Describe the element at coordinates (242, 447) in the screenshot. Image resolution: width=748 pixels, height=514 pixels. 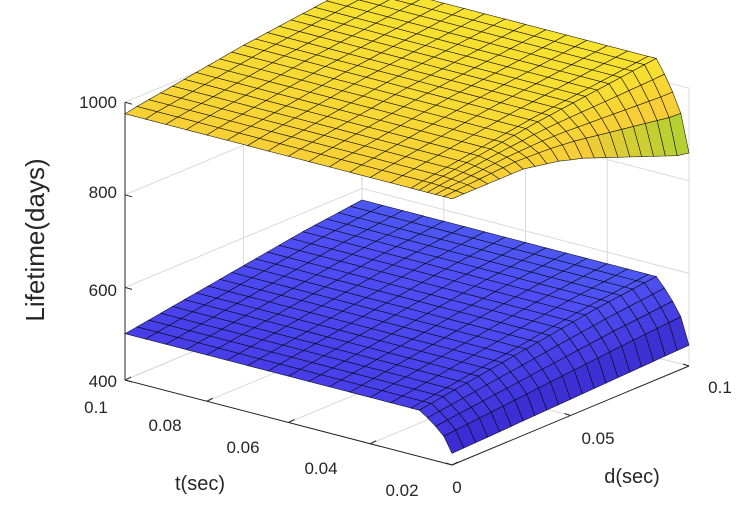
I see `t-tick-label: 0.06` at that location.